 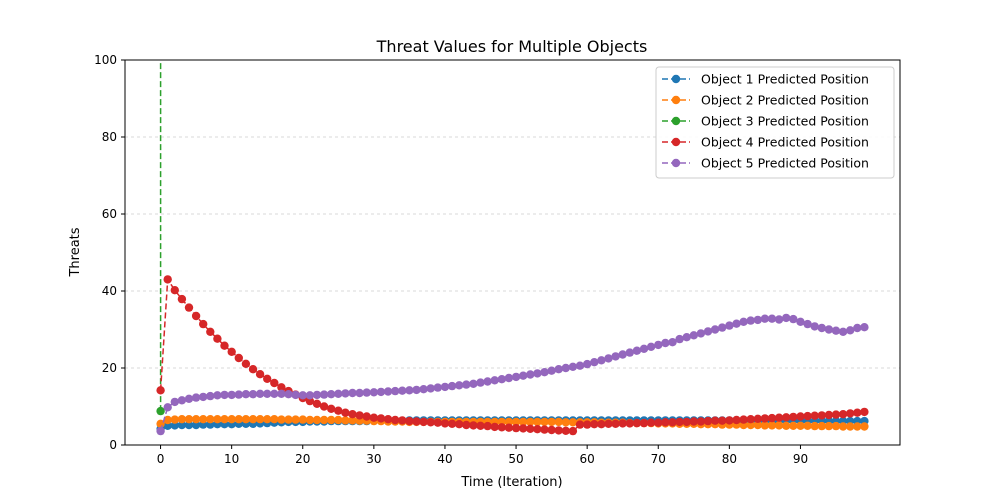 What do you see at coordinates (105, 60) in the screenshot?
I see `y-tick-label-100: 100` at bounding box center [105, 60].